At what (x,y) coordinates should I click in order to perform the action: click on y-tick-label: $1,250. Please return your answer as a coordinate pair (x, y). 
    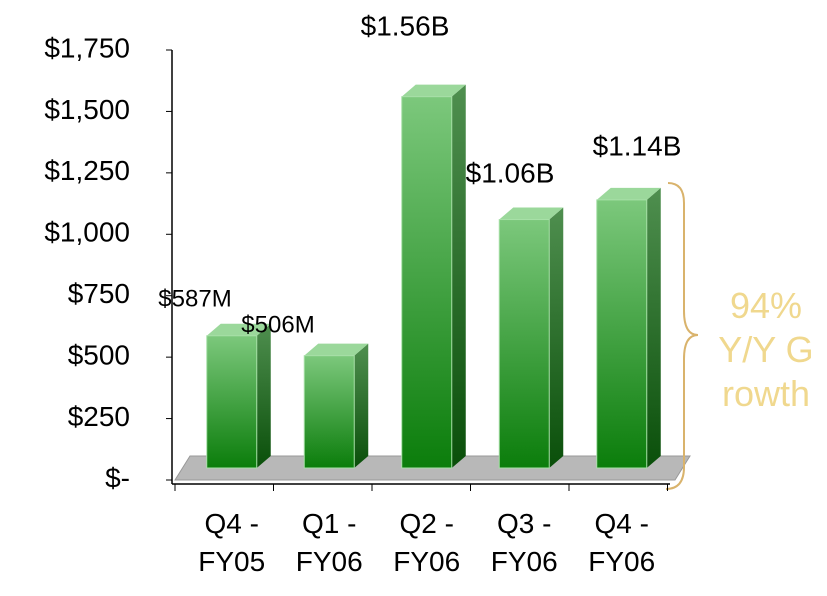
    Looking at the image, I should click on (87, 170).